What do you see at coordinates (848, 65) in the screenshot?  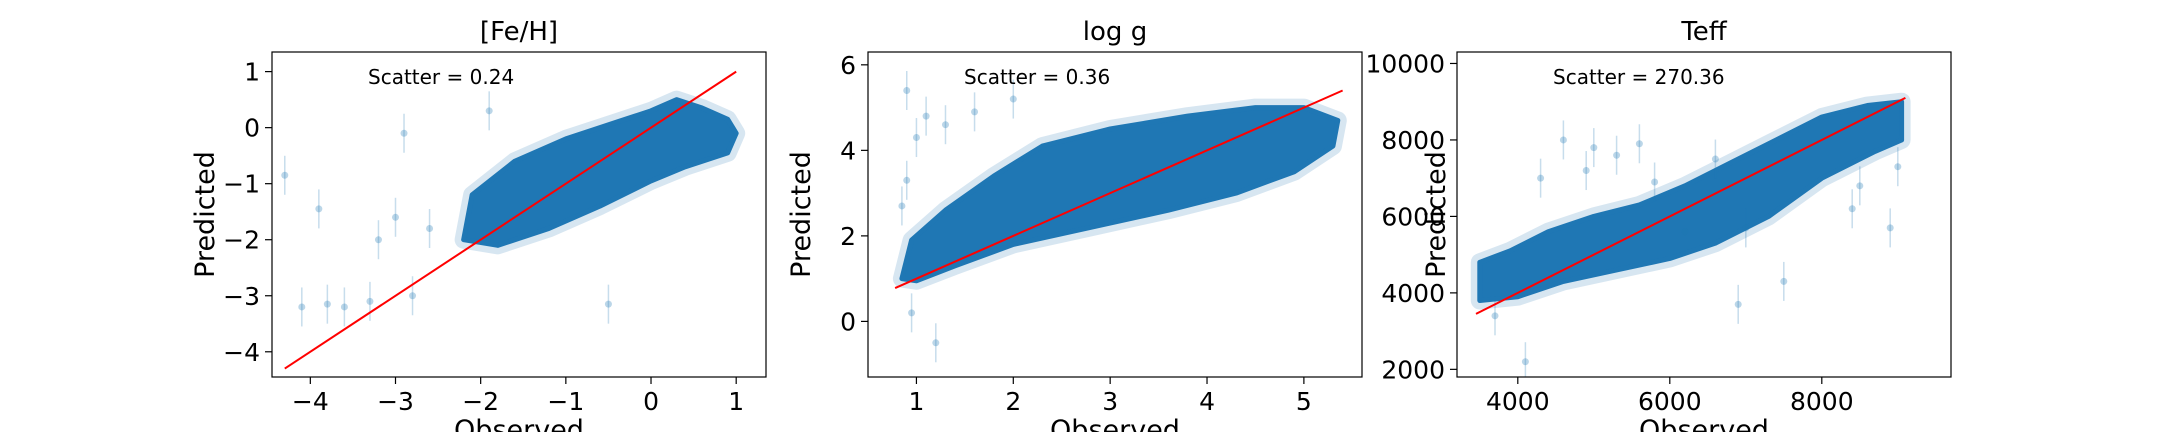 I see `y-tick-label: 6` at bounding box center [848, 65].